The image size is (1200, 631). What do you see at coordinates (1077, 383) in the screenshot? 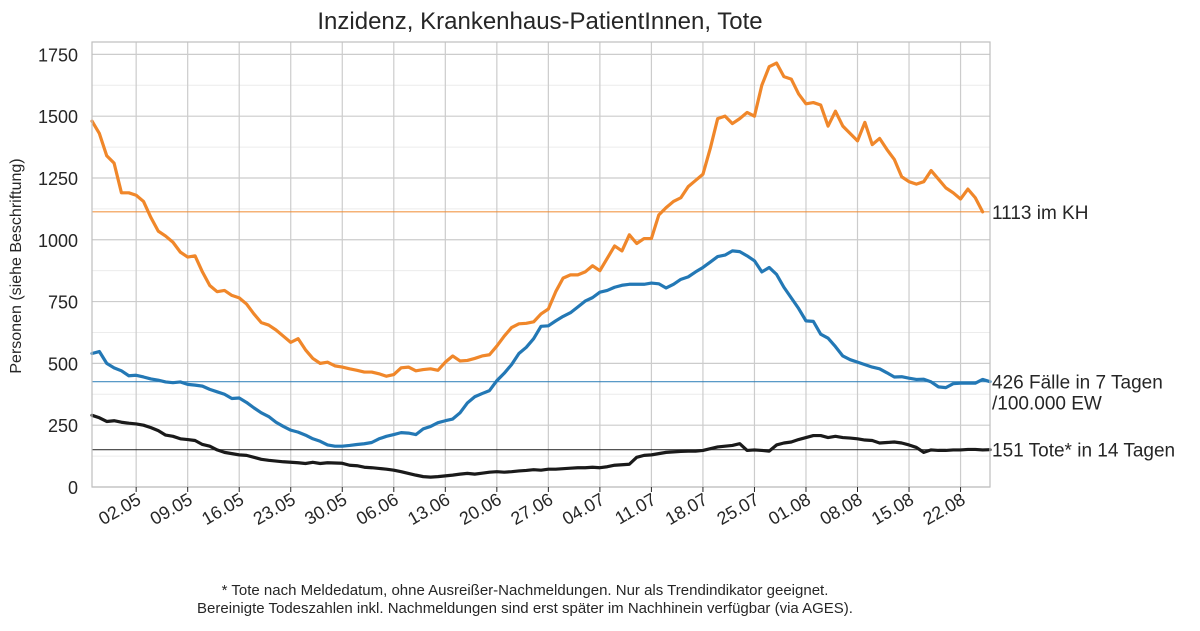
I see `end-label-inzidenz: 426 Fälle in 7 Tagen` at bounding box center [1077, 383].